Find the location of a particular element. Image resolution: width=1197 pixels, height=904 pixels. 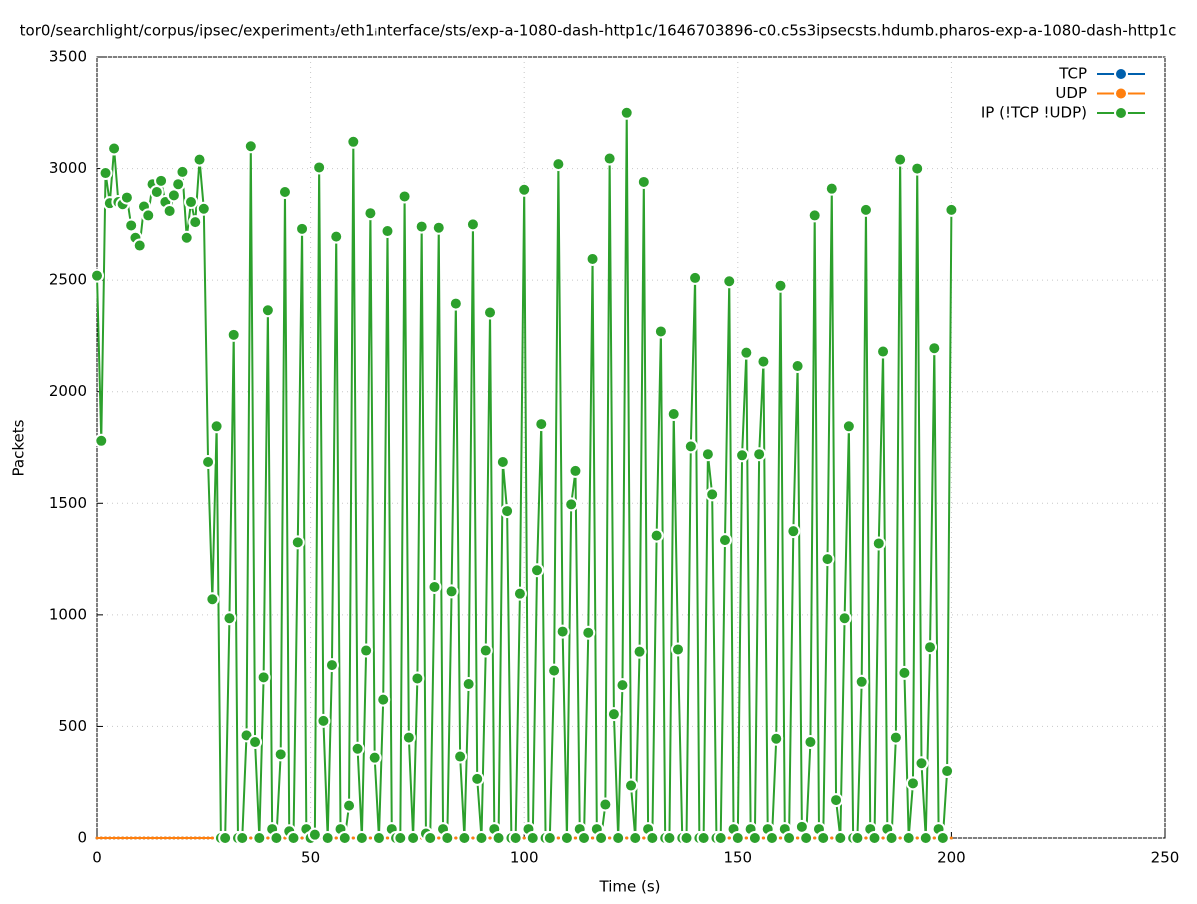

x-tick-label: 100 is located at coordinates (524, 858).